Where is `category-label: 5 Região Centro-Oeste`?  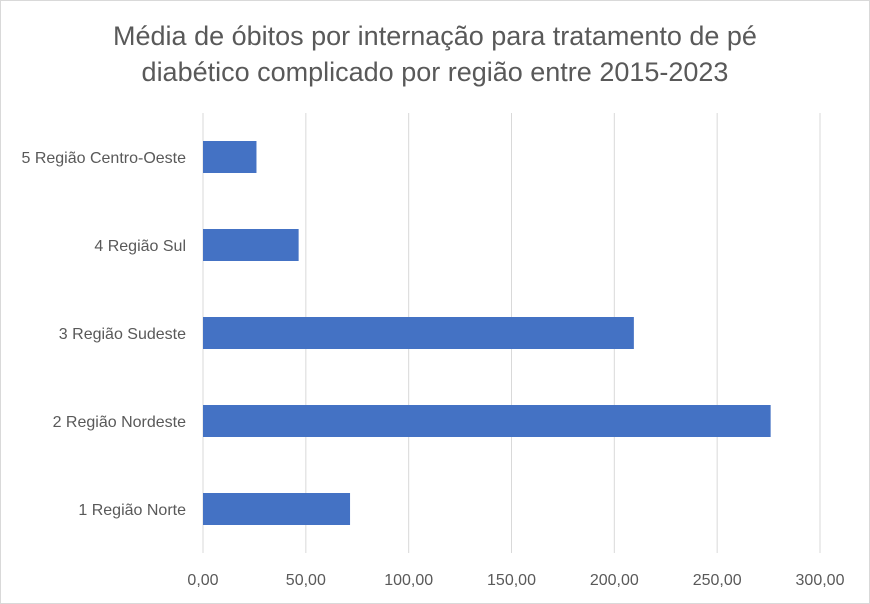 category-label: 5 Região Centro-Oeste is located at coordinates (103, 158).